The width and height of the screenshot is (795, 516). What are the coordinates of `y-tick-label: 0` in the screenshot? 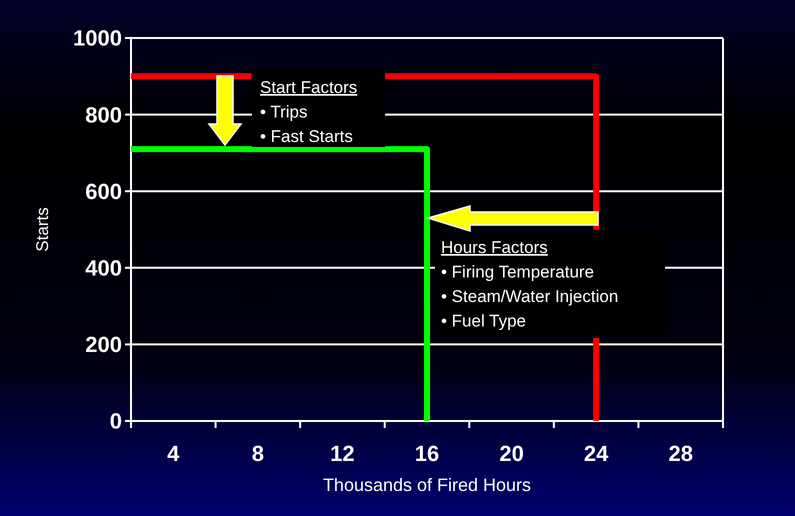 It's located at (116, 421).